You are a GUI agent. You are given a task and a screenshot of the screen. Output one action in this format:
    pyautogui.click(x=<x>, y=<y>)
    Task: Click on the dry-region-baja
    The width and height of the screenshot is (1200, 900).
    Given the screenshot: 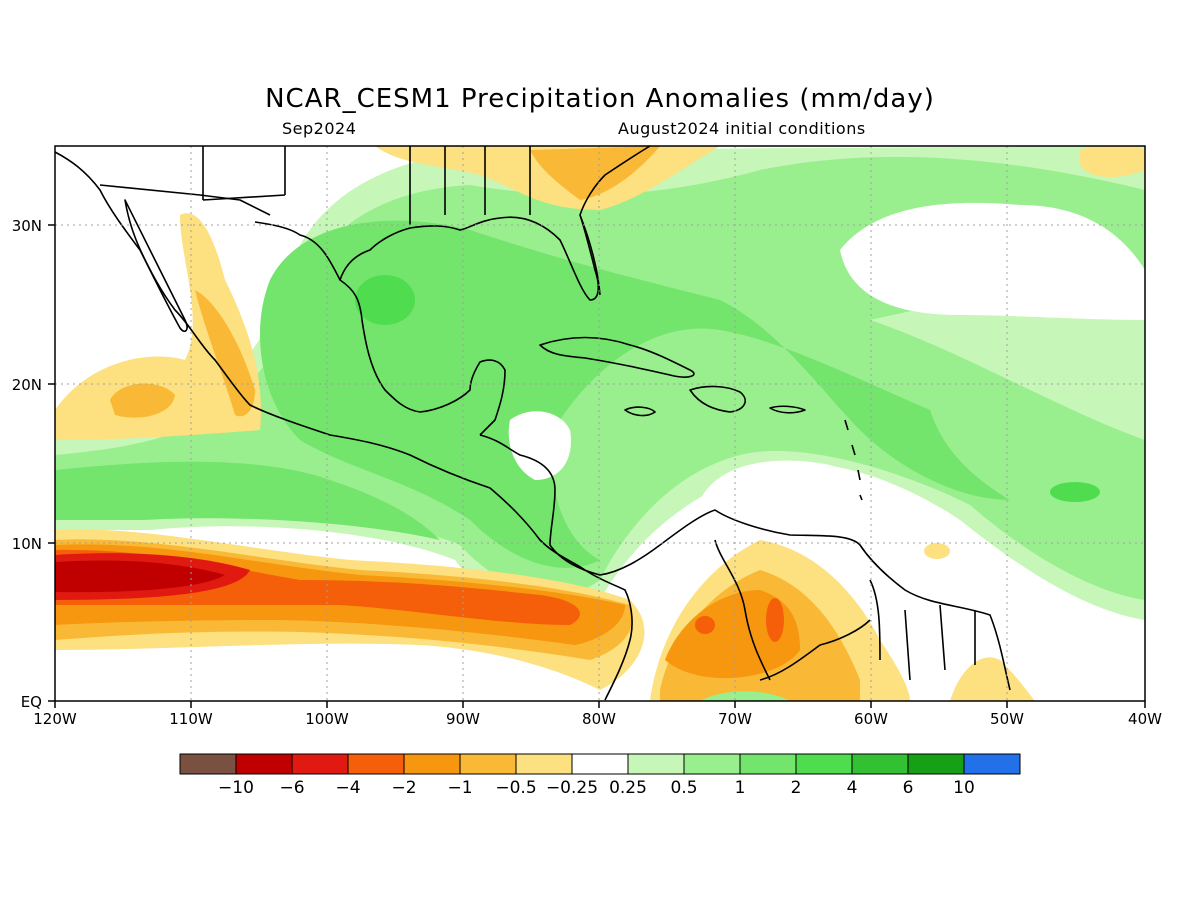 What is the action you would take?
    pyautogui.click(x=158, y=326)
    